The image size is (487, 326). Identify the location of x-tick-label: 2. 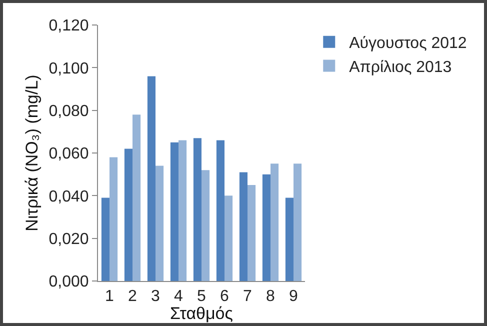
(133, 297).